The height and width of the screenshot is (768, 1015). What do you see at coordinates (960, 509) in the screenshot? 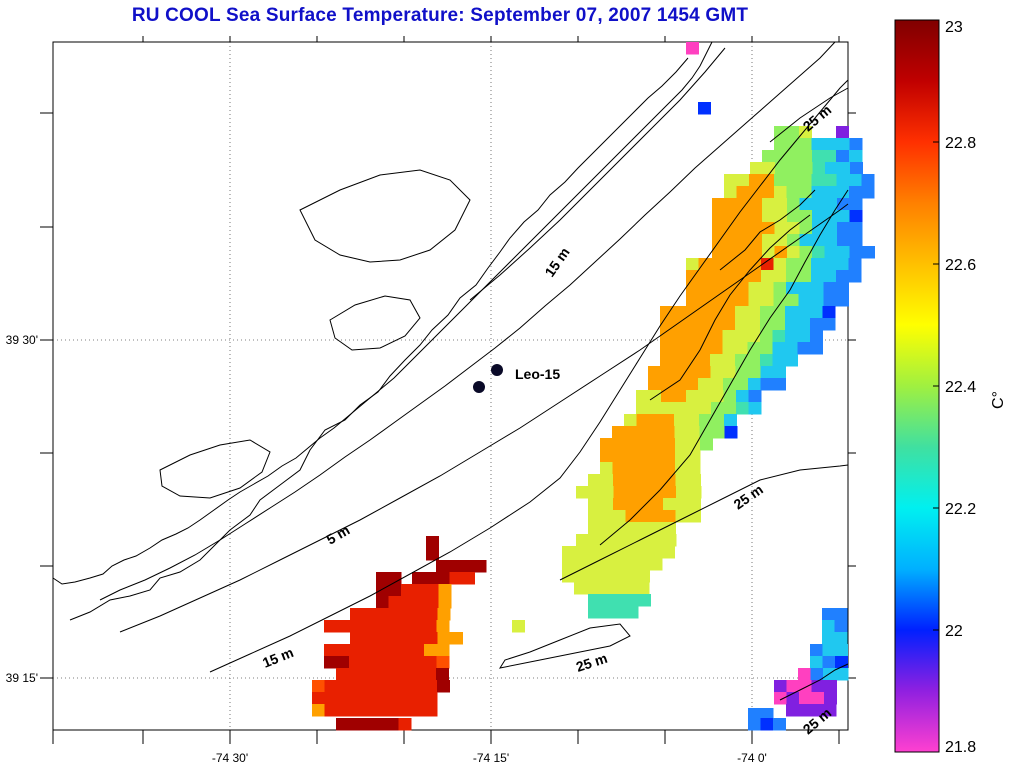
I see `colorbar-tick-label: 22.2` at bounding box center [960, 509].